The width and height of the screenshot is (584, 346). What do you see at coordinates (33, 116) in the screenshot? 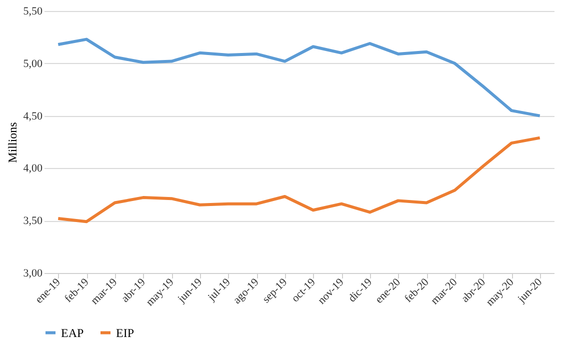
I see `y-tick-label: 4,50` at bounding box center [33, 116].